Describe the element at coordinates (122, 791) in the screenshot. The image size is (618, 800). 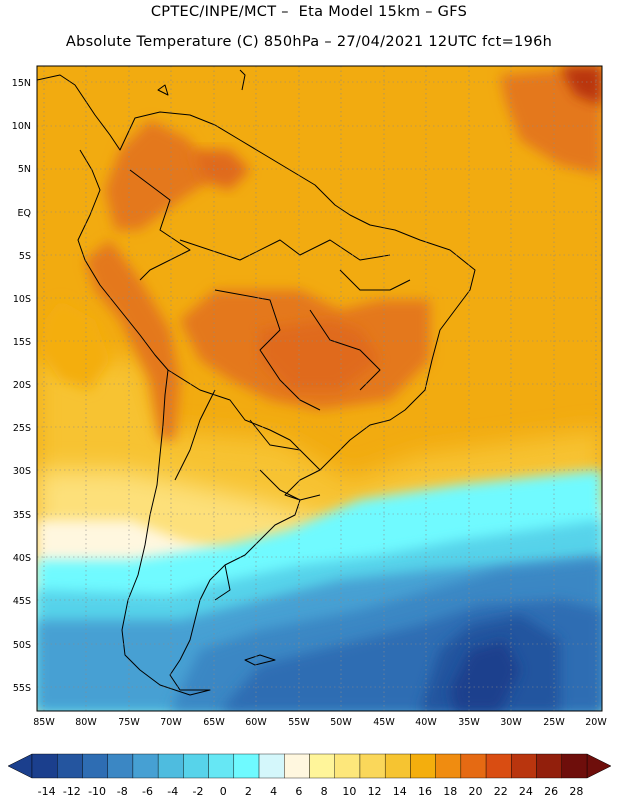
I see `legend-label: -8` at that location.